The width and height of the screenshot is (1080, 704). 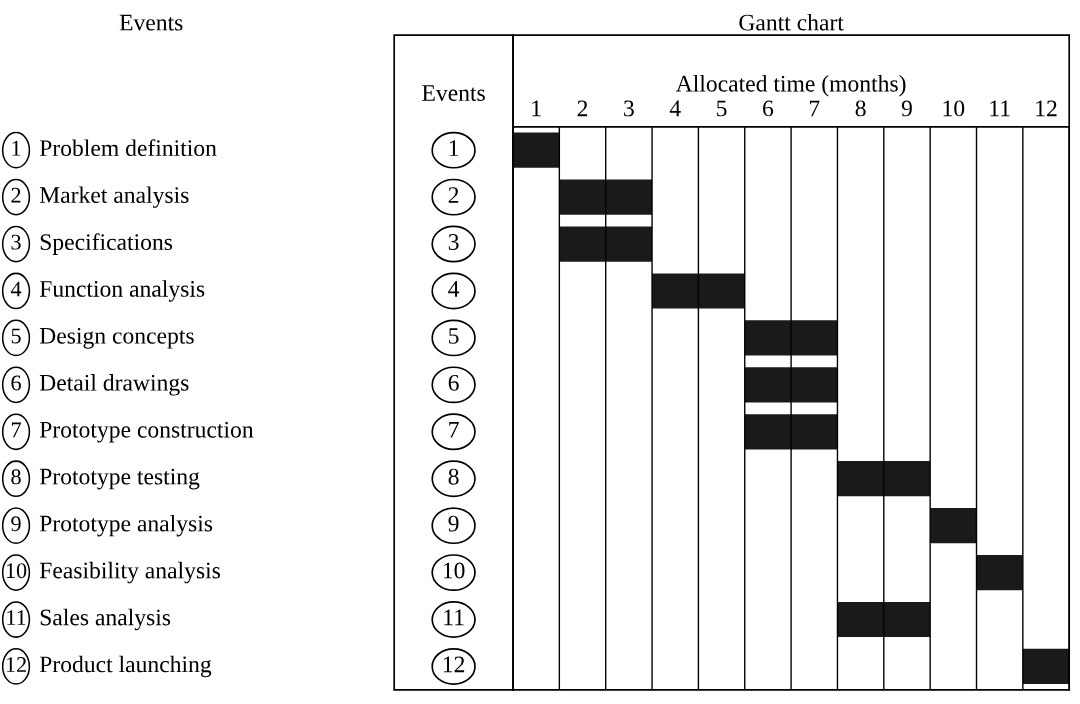 What do you see at coordinates (454, 430) in the screenshot?
I see `y-tick-label: 7` at bounding box center [454, 430].